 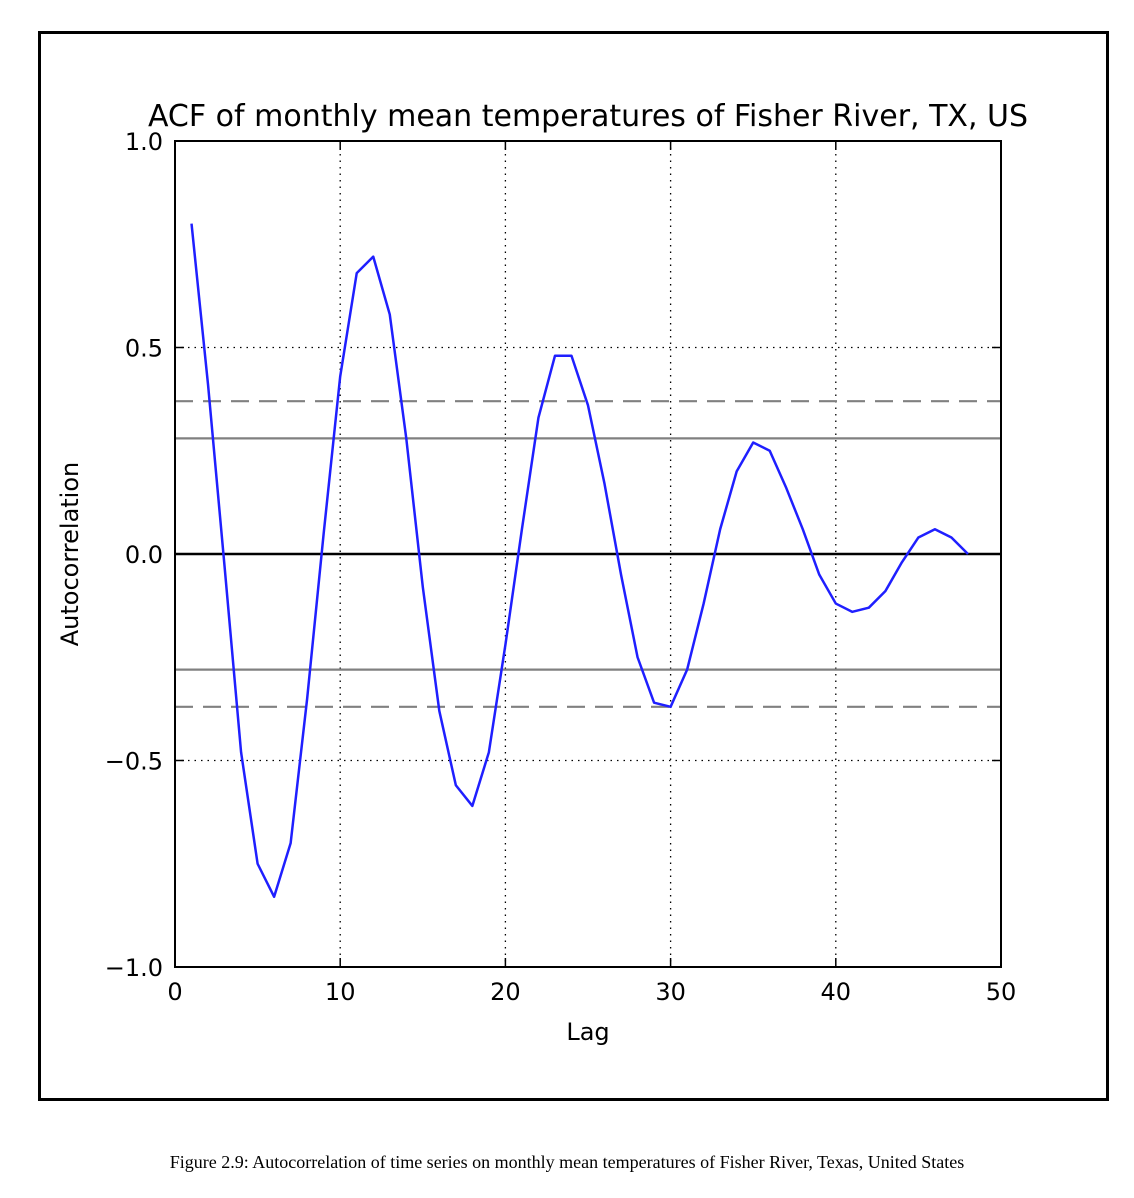 What do you see at coordinates (1001, 992) in the screenshot?
I see `x-tick-label: 50` at bounding box center [1001, 992].